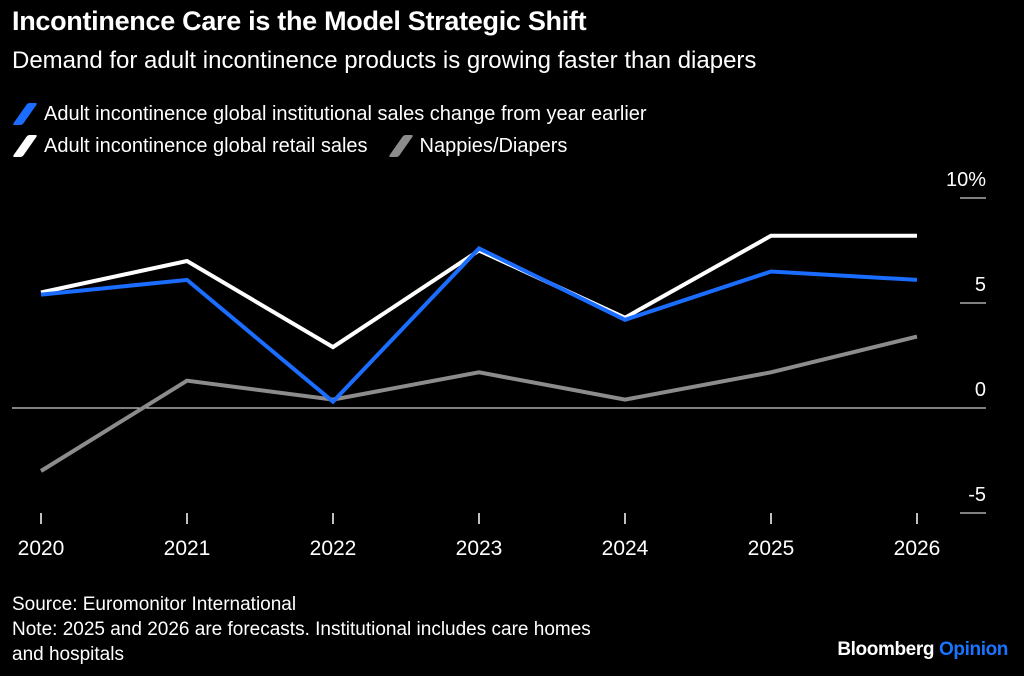 The height and width of the screenshot is (676, 1024). I want to click on series-line-retail, so click(478, 291).